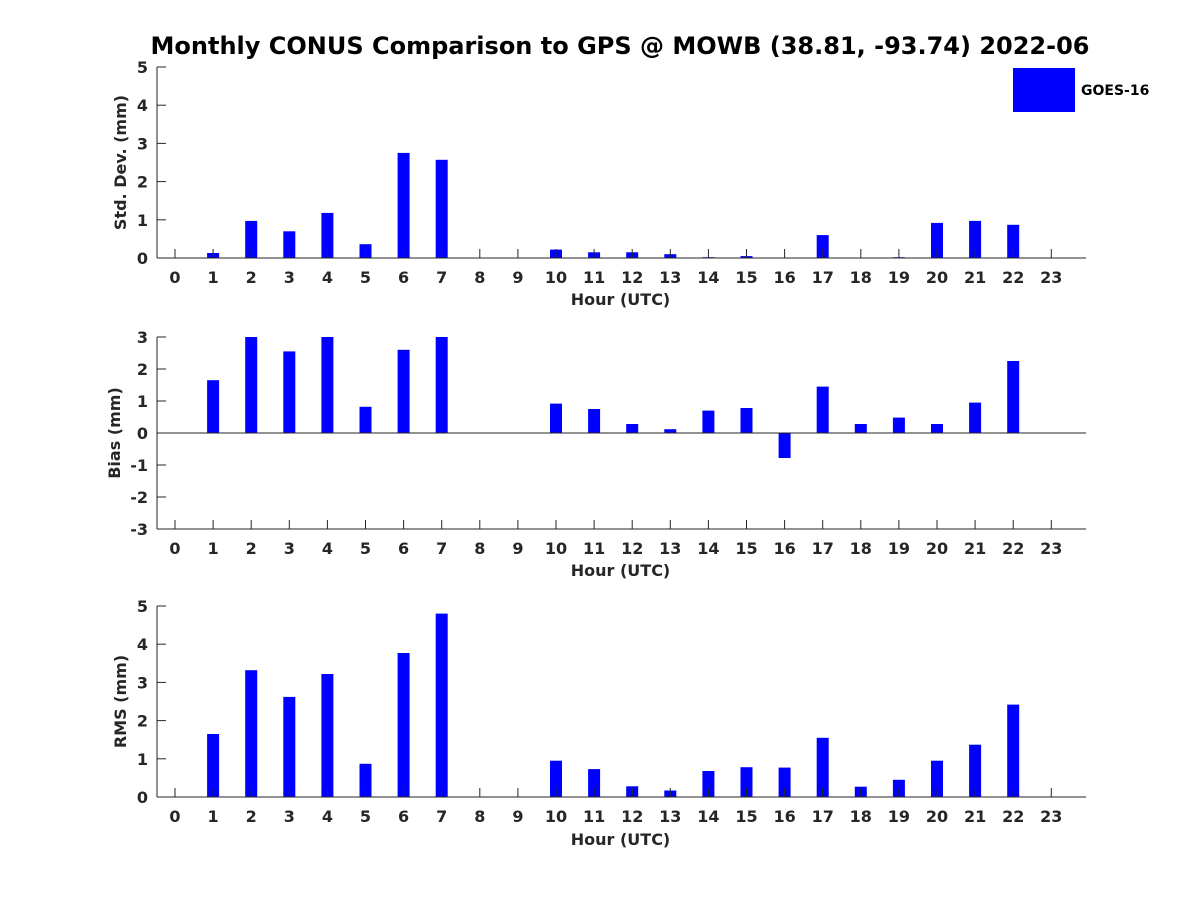 Image resolution: width=1200 pixels, height=900 pixels. Describe the element at coordinates (937, 277) in the screenshot. I see `stddev-xtick-label-20: 20` at that location.